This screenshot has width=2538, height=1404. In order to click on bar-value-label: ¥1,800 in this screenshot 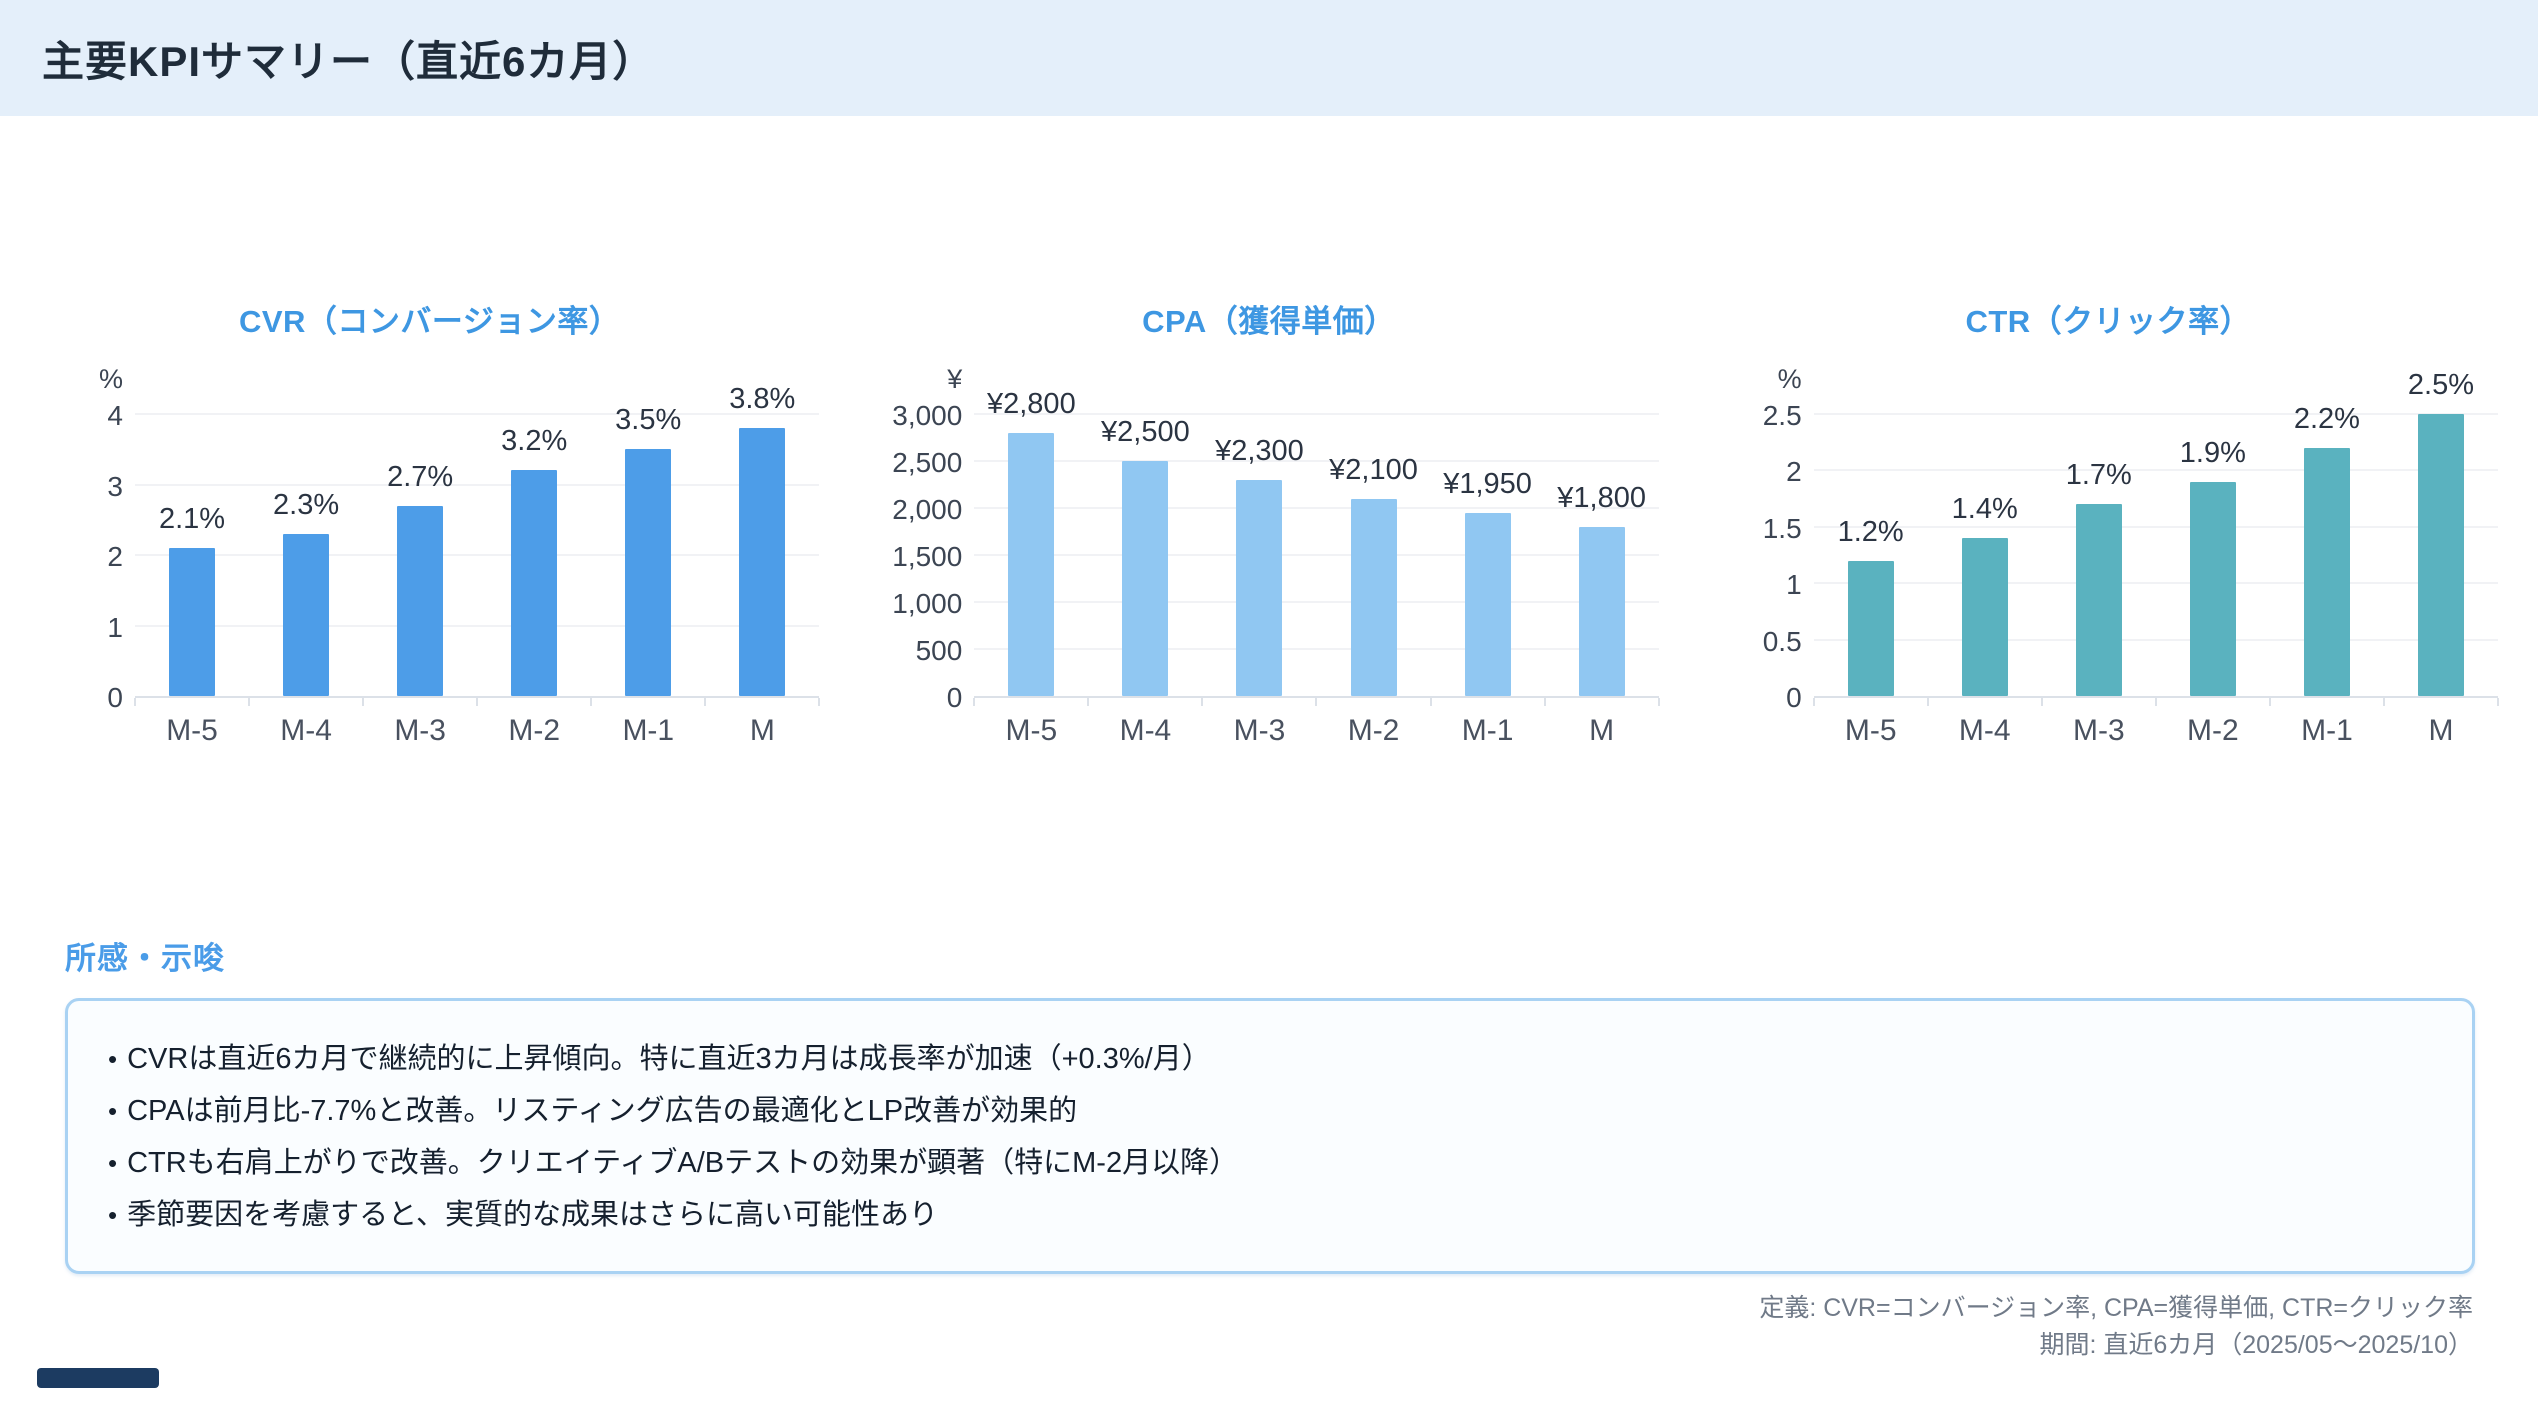, I will do `click(1601, 497)`.